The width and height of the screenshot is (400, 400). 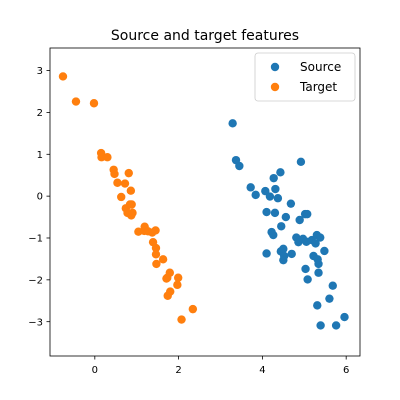 I want to click on legend-label: Target, so click(x=318, y=87).